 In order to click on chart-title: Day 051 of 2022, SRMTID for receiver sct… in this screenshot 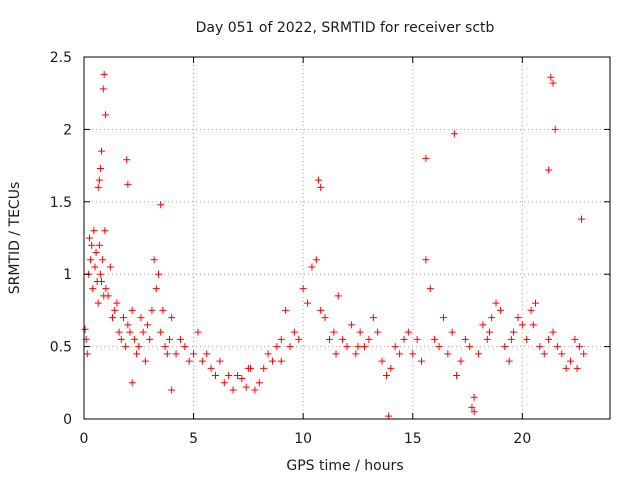, I will do `click(345, 28)`.